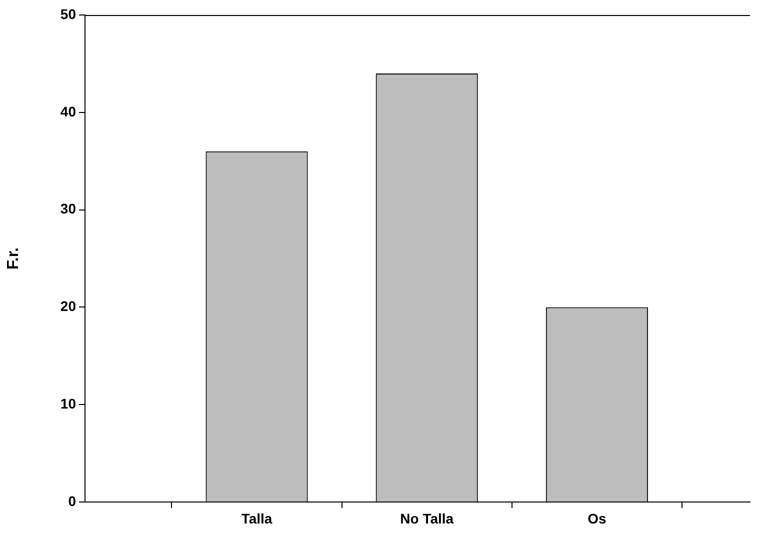 This screenshot has height=541, width=758. Describe the element at coordinates (68, 403) in the screenshot. I see `y-tick-label: 10` at that location.